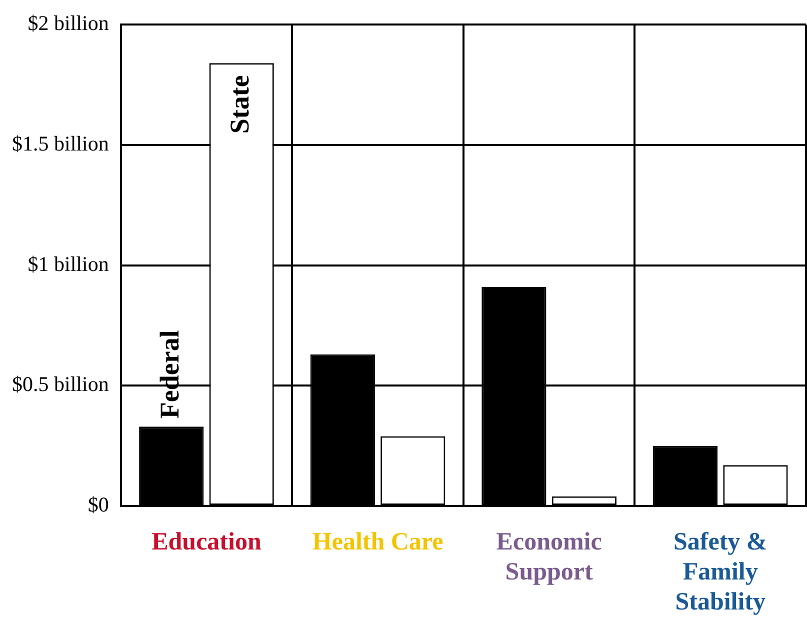 This screenshot has width=807, height=644. Describe the element at coordinates (239, 104) in the screenshot. I see `series-label: State` at that location.